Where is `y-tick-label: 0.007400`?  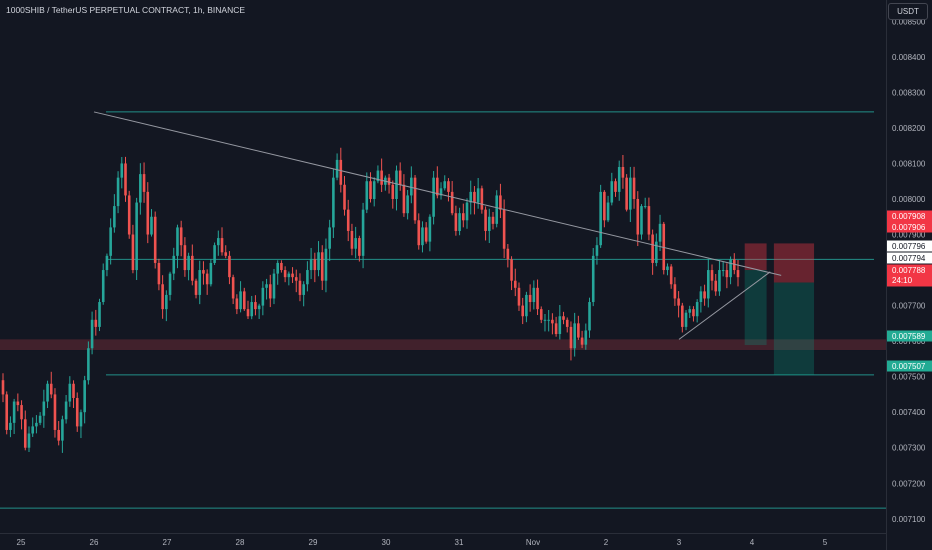
y-tick-label: 0.007400 is located at coordinates (909, 412).